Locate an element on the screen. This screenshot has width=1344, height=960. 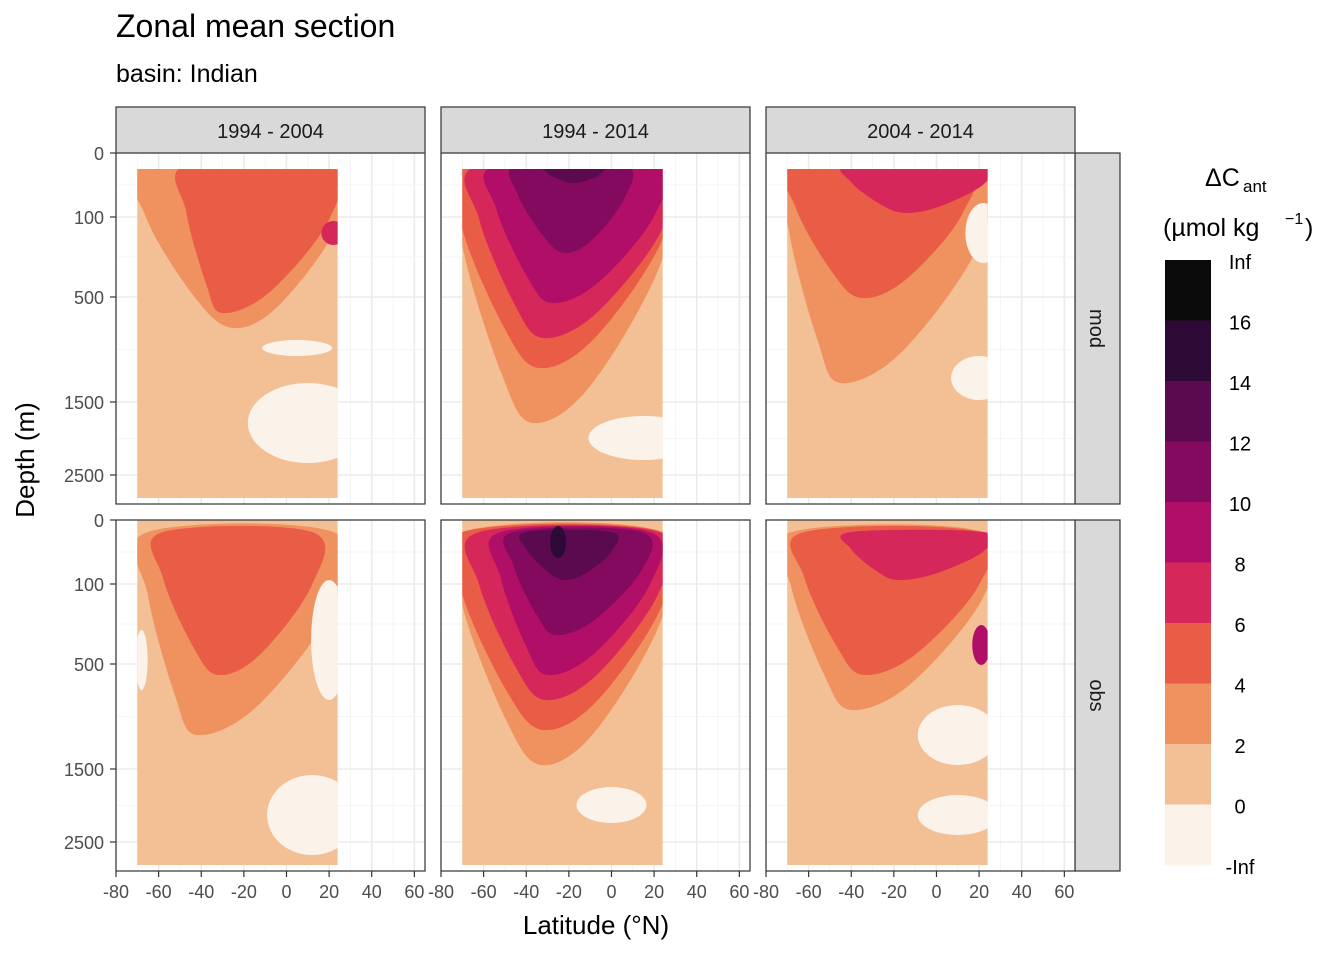
facet-strip-row-label: obs is located at coordinates (1096, 695).